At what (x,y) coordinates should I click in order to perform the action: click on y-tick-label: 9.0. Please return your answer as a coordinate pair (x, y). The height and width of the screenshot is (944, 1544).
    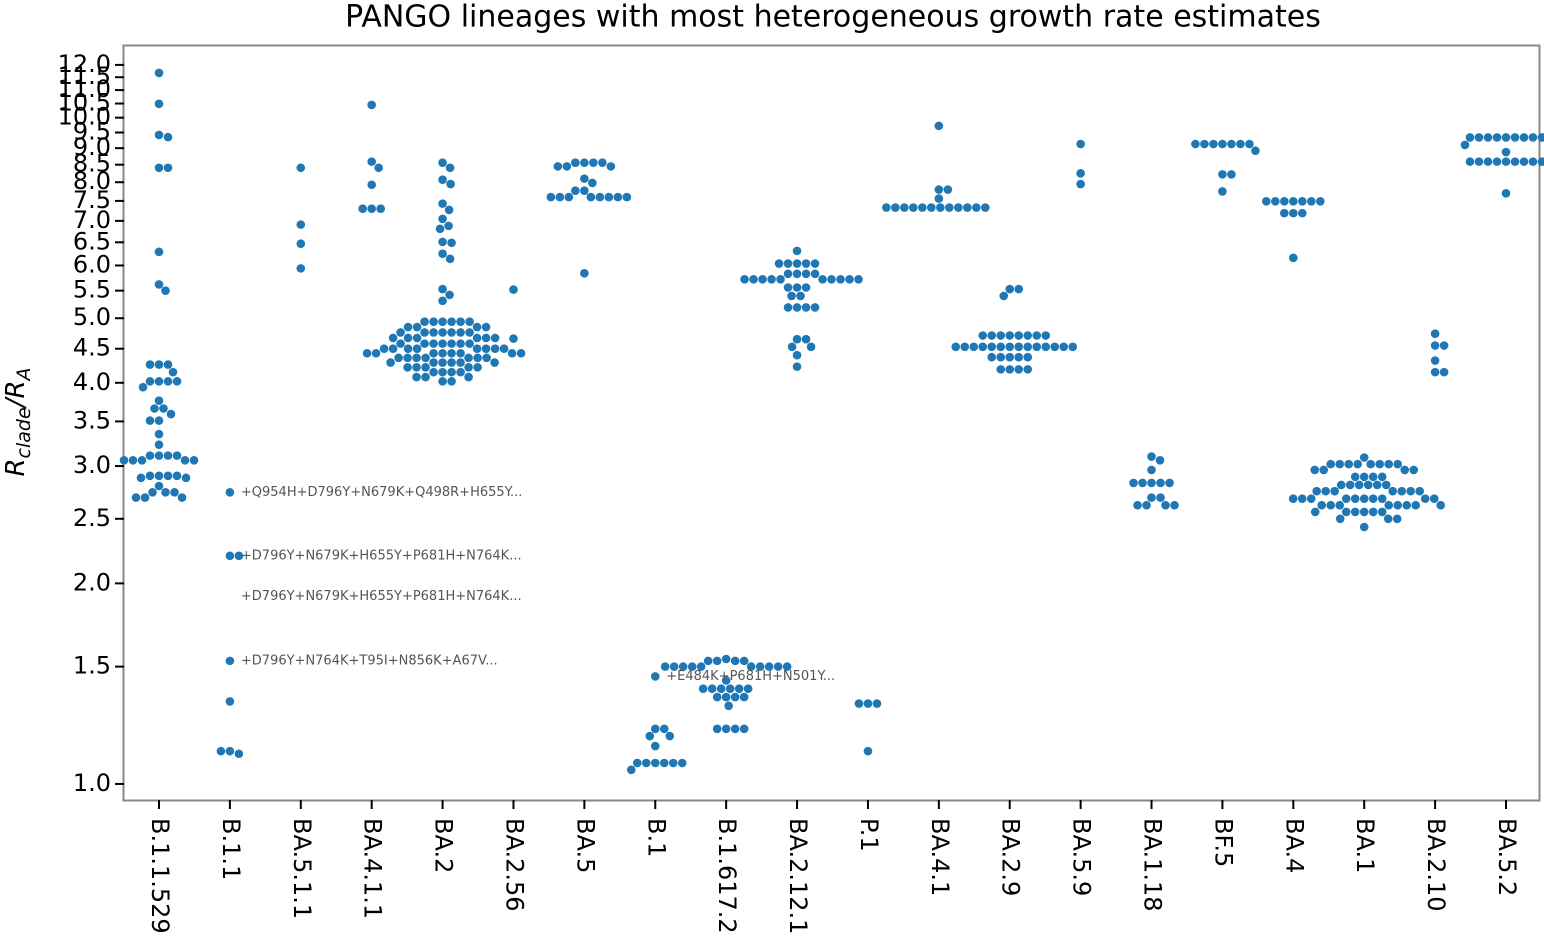
    Looking at the image, I should click on (92, 147).